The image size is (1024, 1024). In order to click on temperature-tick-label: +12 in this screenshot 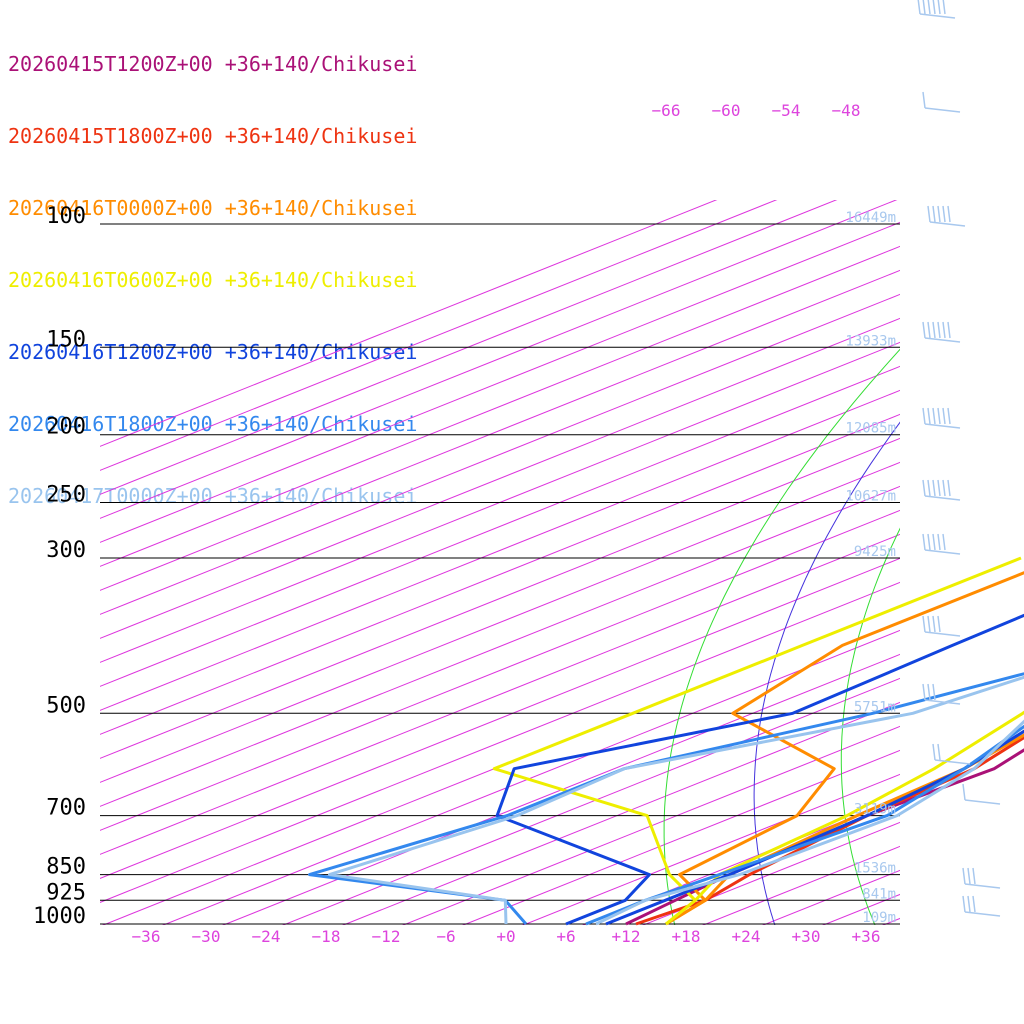, I will do `click(626, 936)`.